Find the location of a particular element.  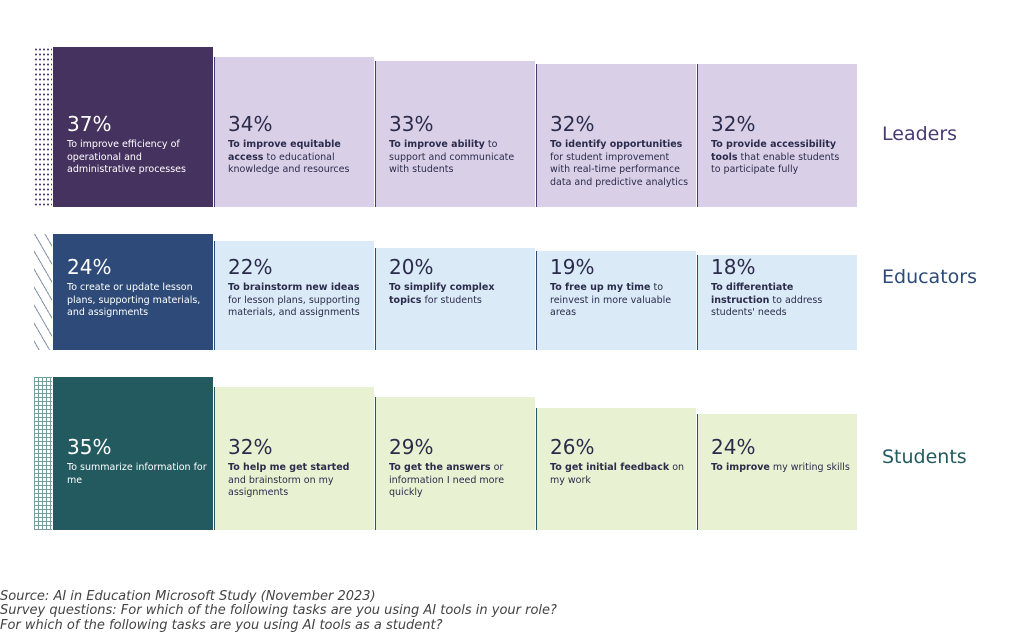

category-text: for students is located at coordinates (453, 300).